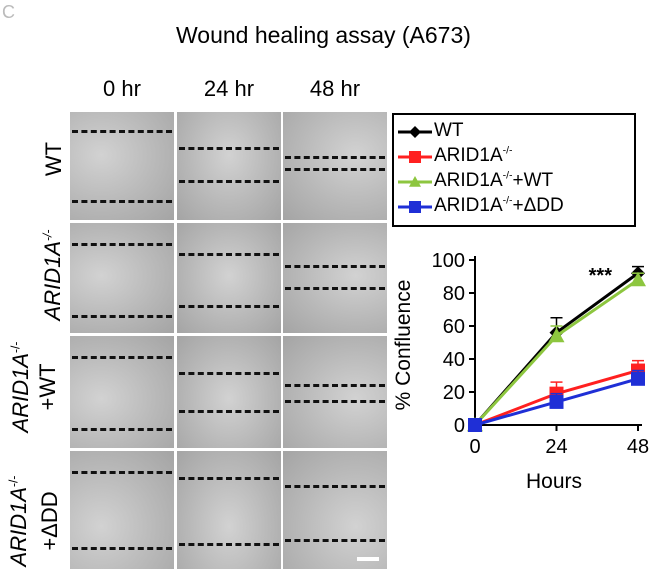  Describe the element at coordinates (18, 521) in the screenshot. I see `row-label-arid1a-ko-dd-line1: ARID1A-/-` at that location.